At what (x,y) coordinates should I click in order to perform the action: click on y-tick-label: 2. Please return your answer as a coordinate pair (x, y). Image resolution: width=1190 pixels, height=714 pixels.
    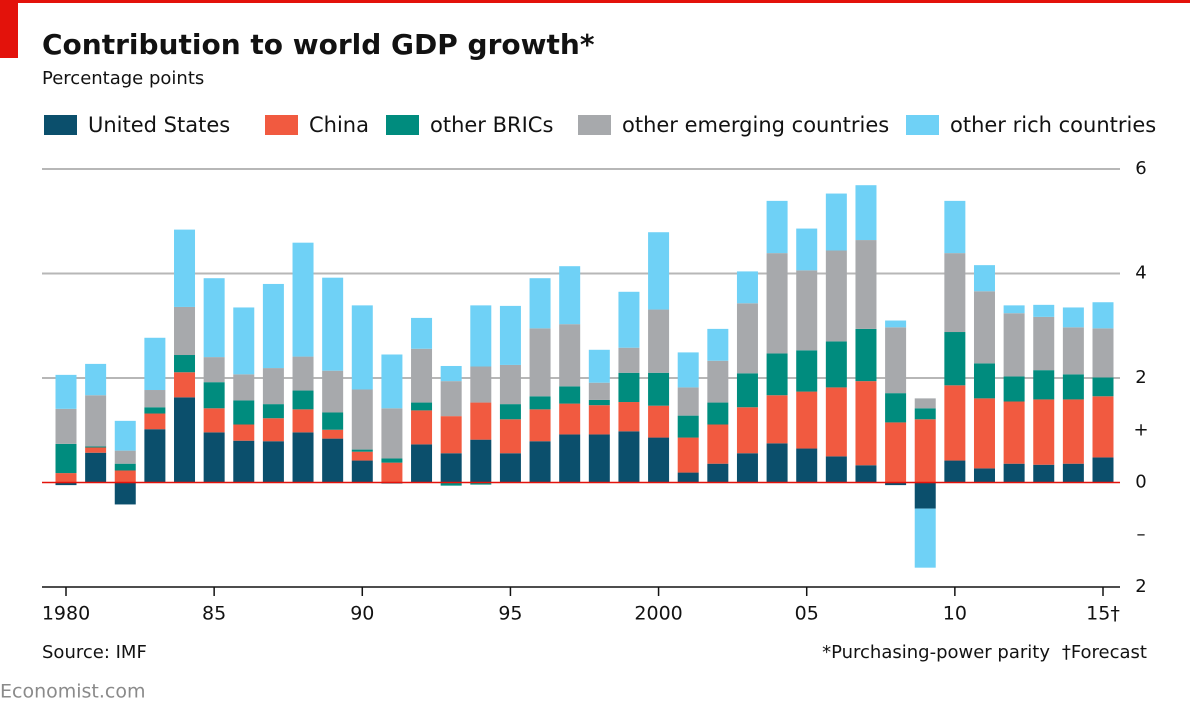
    Looking at the image, I should click on (1140, 586).